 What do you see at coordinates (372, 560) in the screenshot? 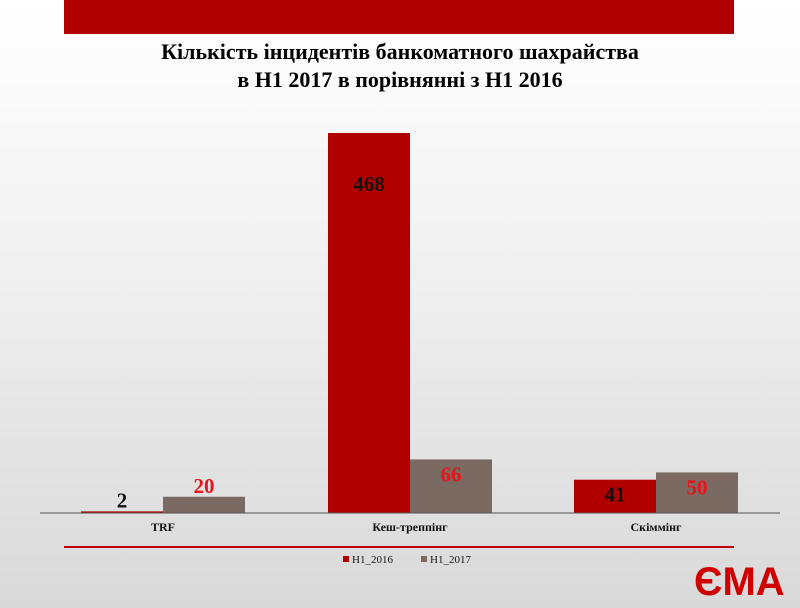
I see `legend-label-H1_2016: H1_2016` at bounding box center [372, 560].